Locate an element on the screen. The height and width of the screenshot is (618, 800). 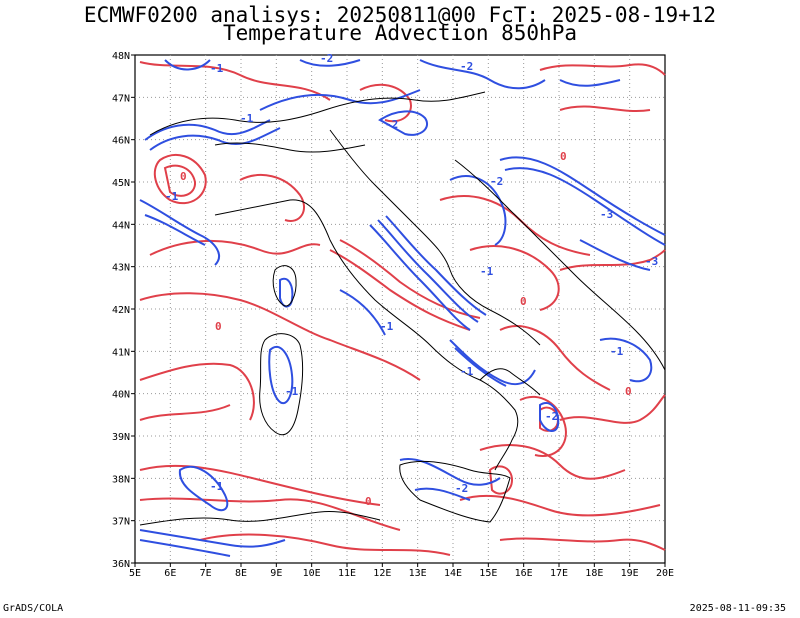
lat-tick-label: 47N is located at coordinates (121, 98).